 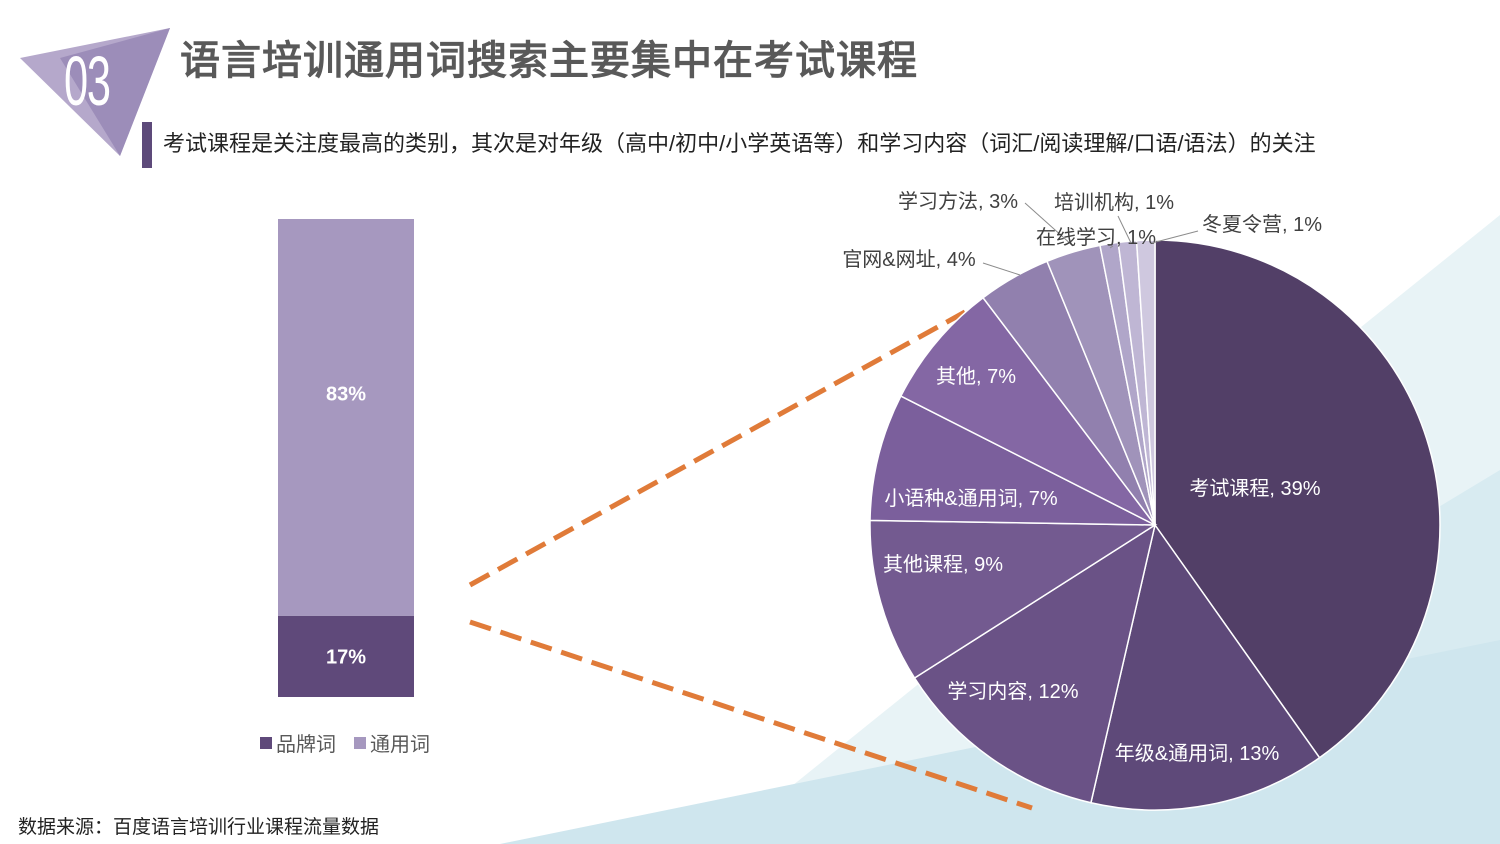 I want to click on page-title: 语言培训通用词搜索主要集中在考试课程, so click(x=549, y=61).